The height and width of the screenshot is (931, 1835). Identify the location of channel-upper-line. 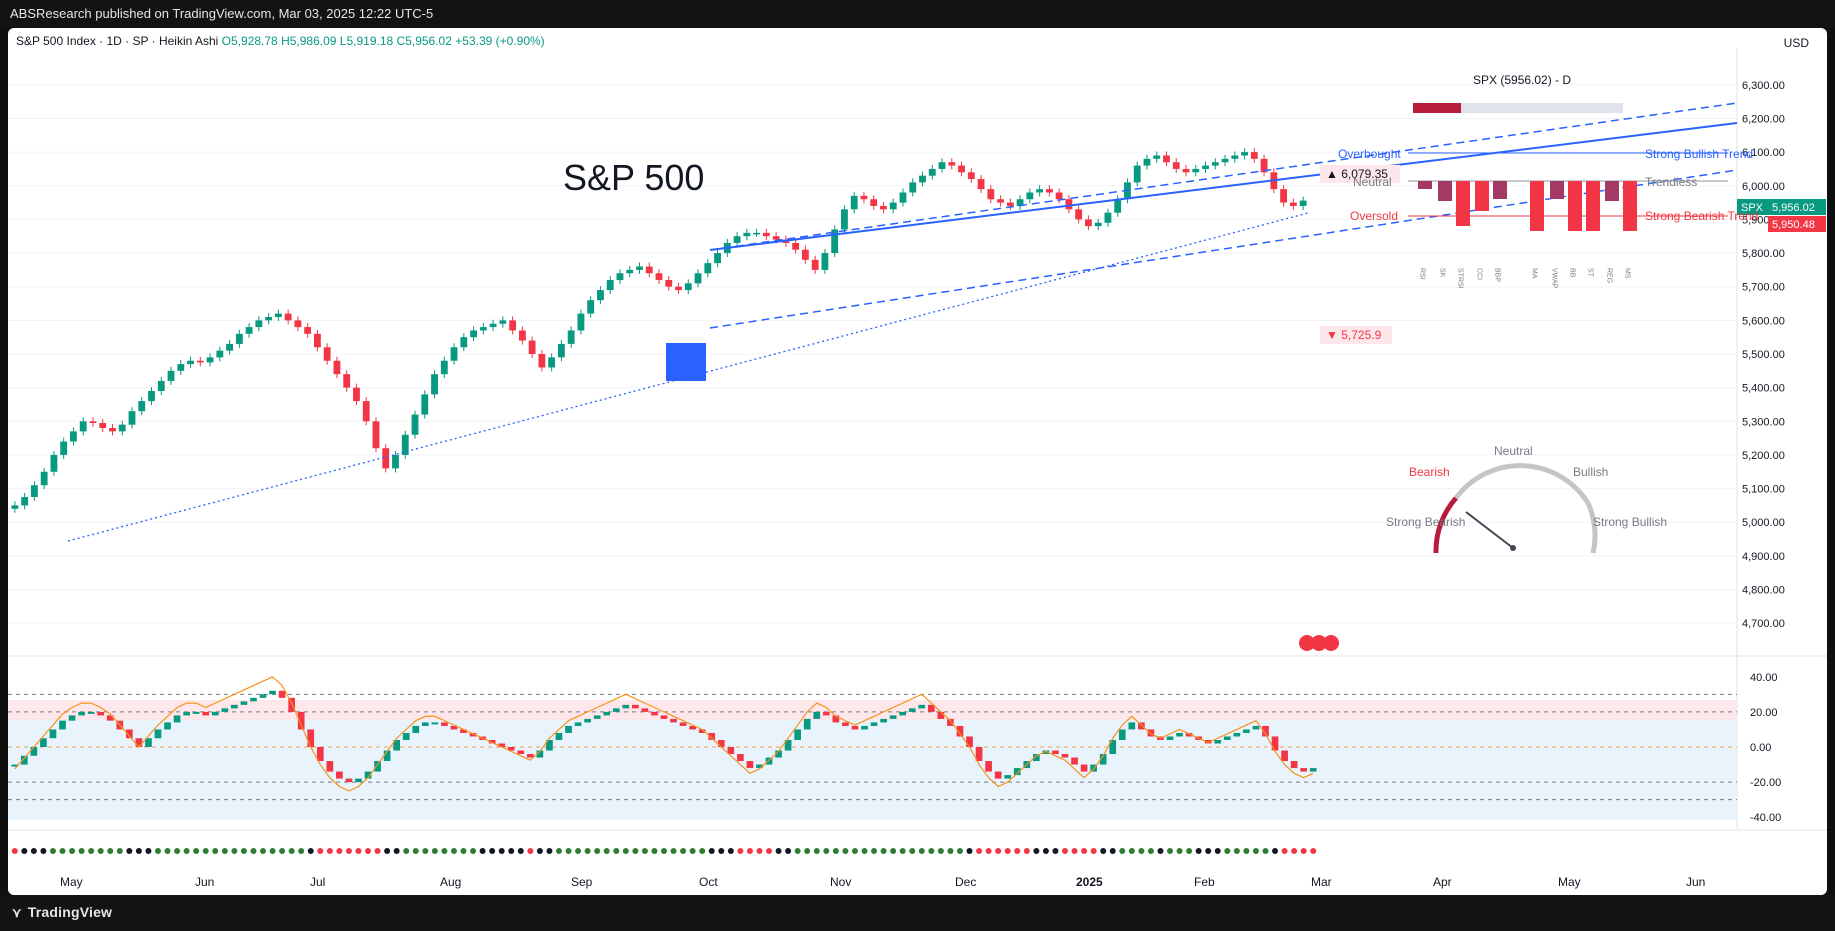
(1223, 176).